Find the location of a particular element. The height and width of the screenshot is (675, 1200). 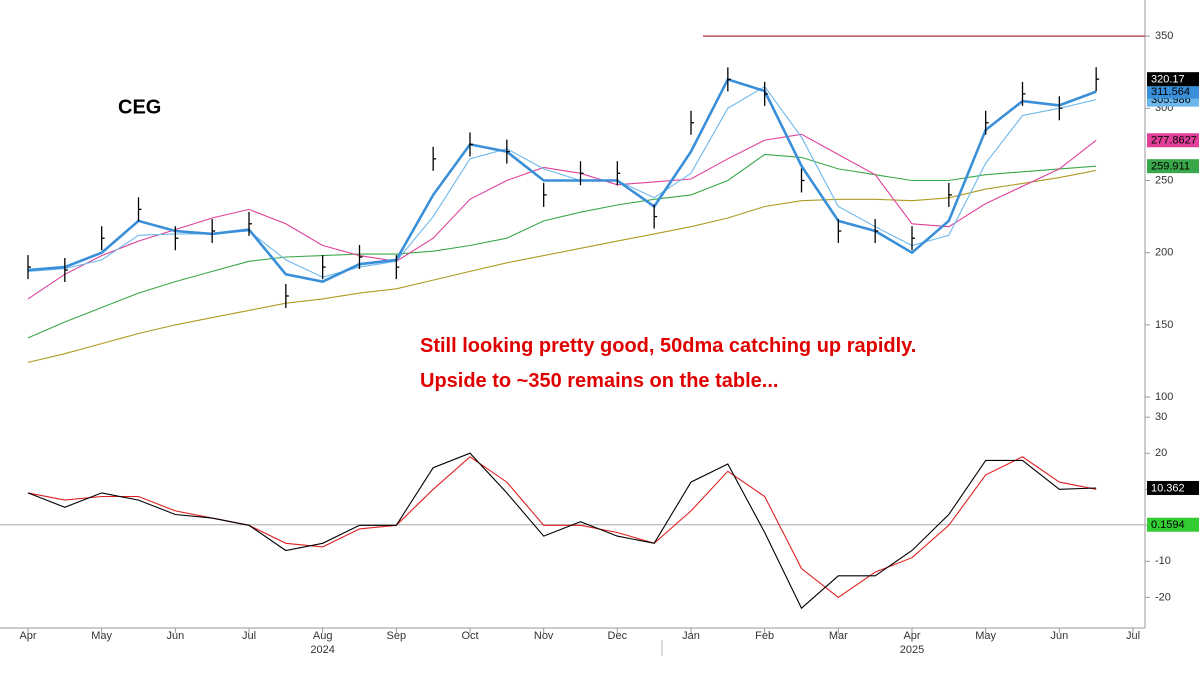

y-tick-label: 30 is located at coordinates (1161, 417).